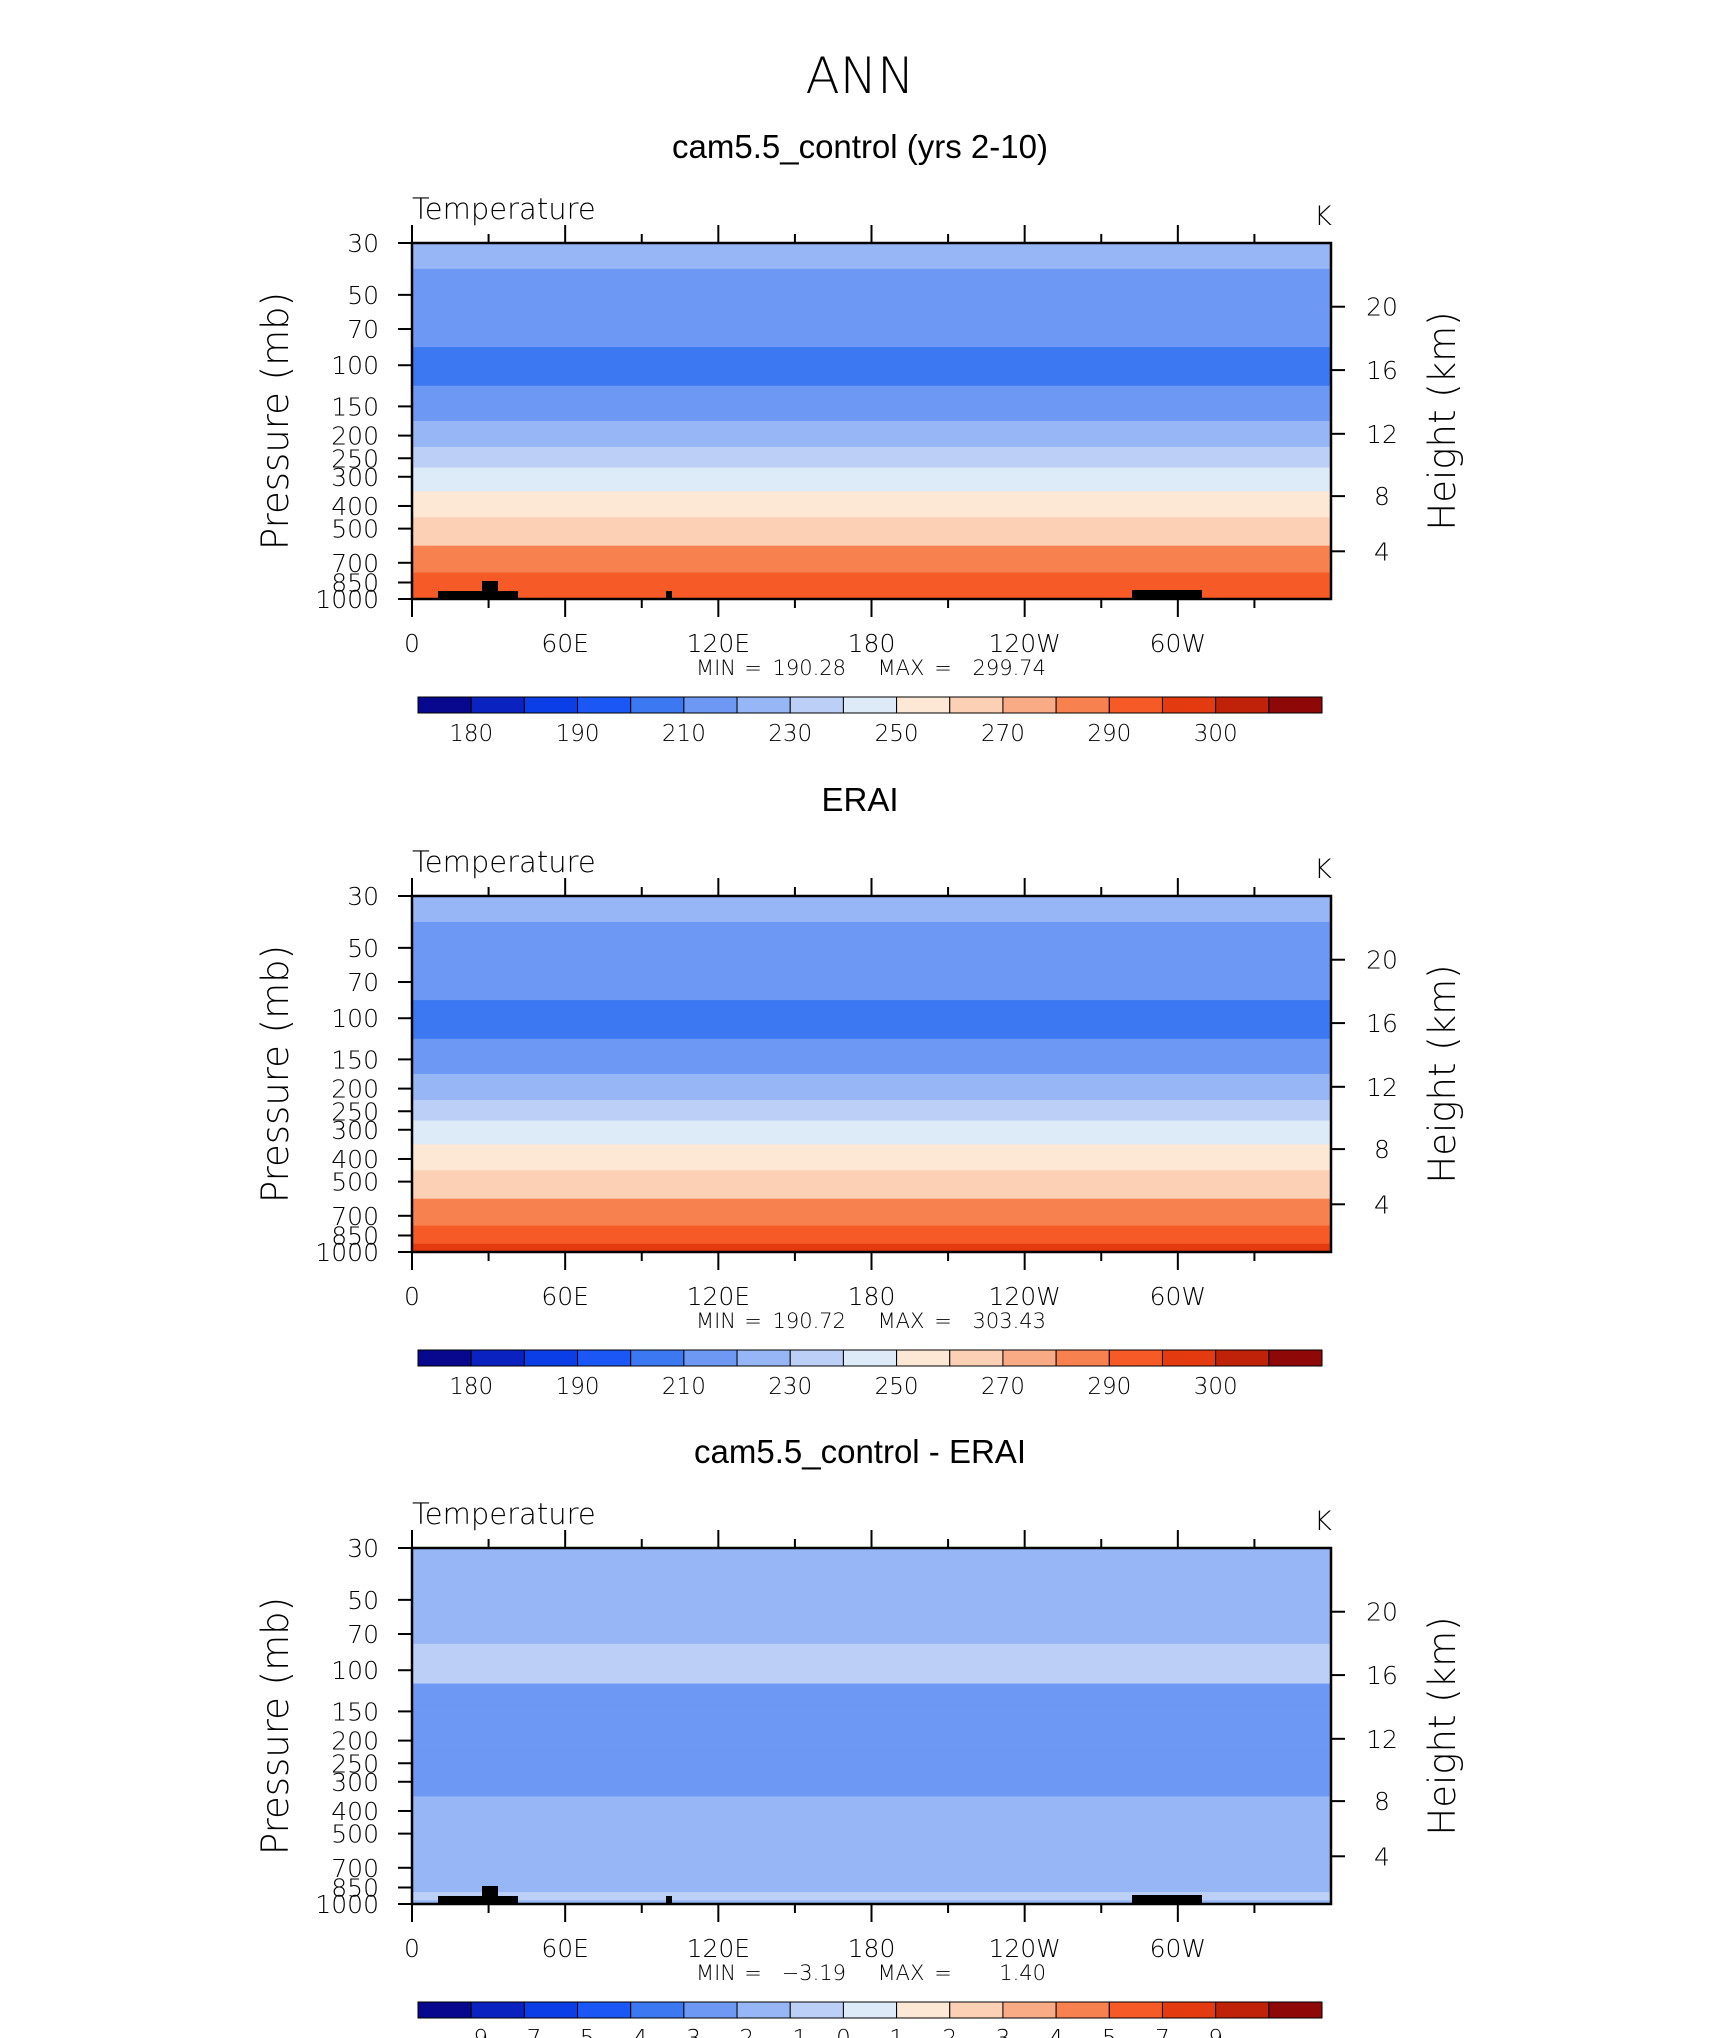  I want to click on colorbar-label: −9, so click(471, 2032).